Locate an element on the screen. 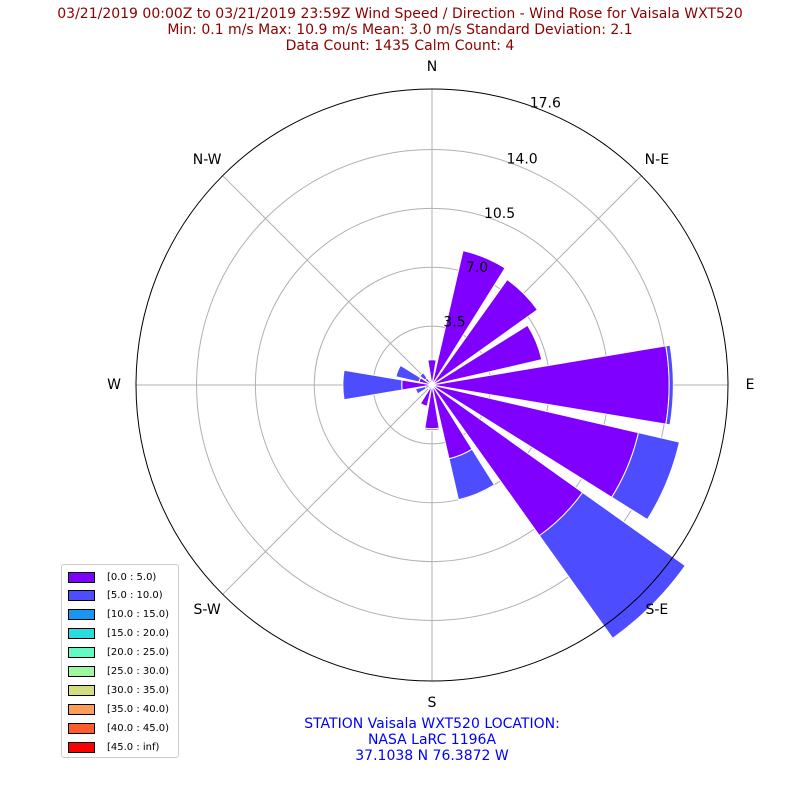 The height and width of the screenshot is (800, 800). legend-item: [5.0 : 10.0) is located at coordinates (115, 596).